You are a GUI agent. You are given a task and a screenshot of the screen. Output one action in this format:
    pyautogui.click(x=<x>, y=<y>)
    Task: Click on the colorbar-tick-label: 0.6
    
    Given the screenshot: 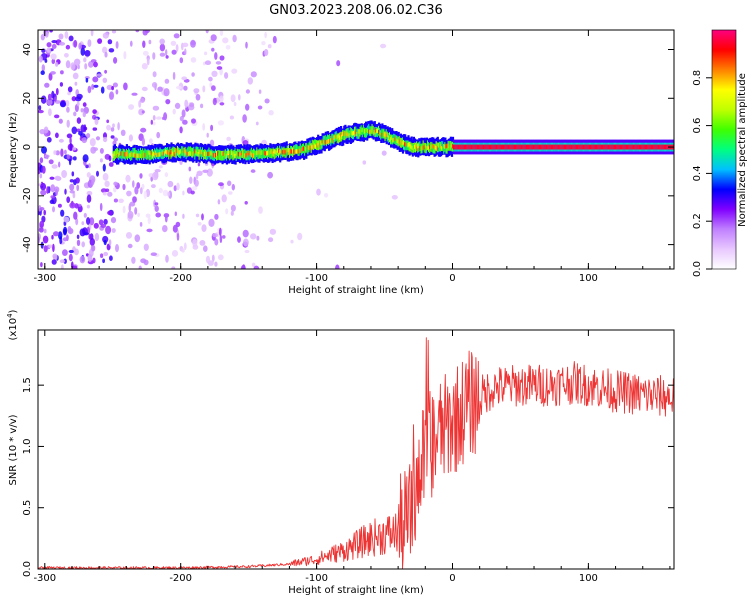 What is the action you would take?
    pyautogui.click(x=697, y=126)
    